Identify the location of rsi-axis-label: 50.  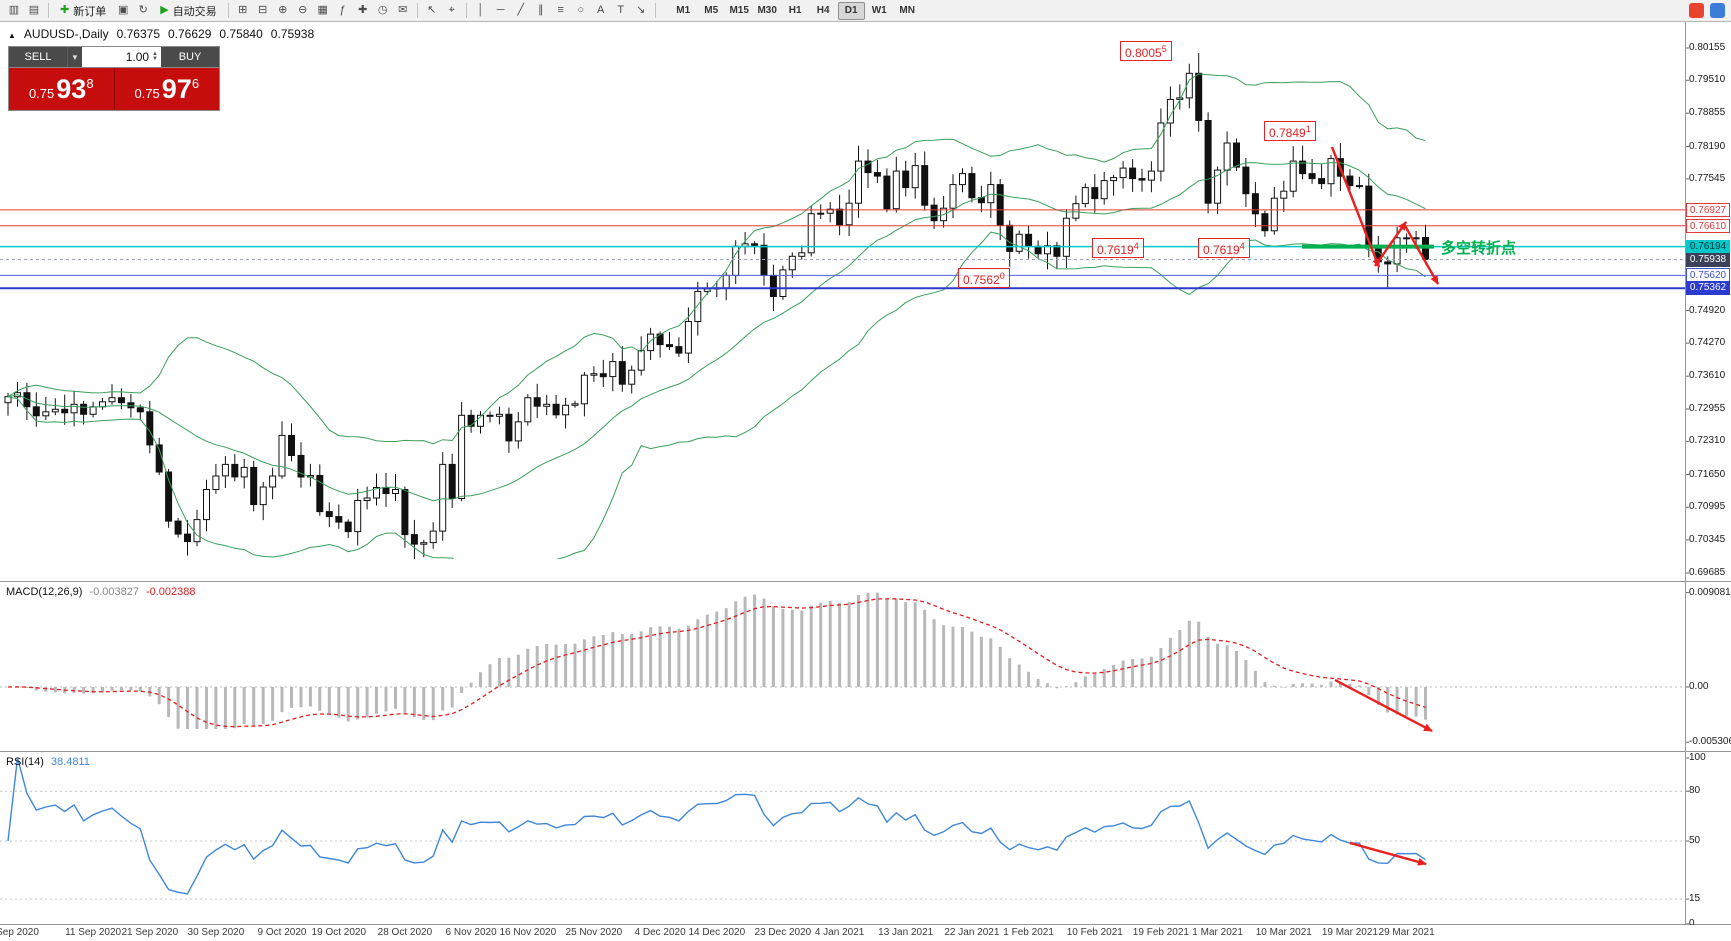
(1695, 840).